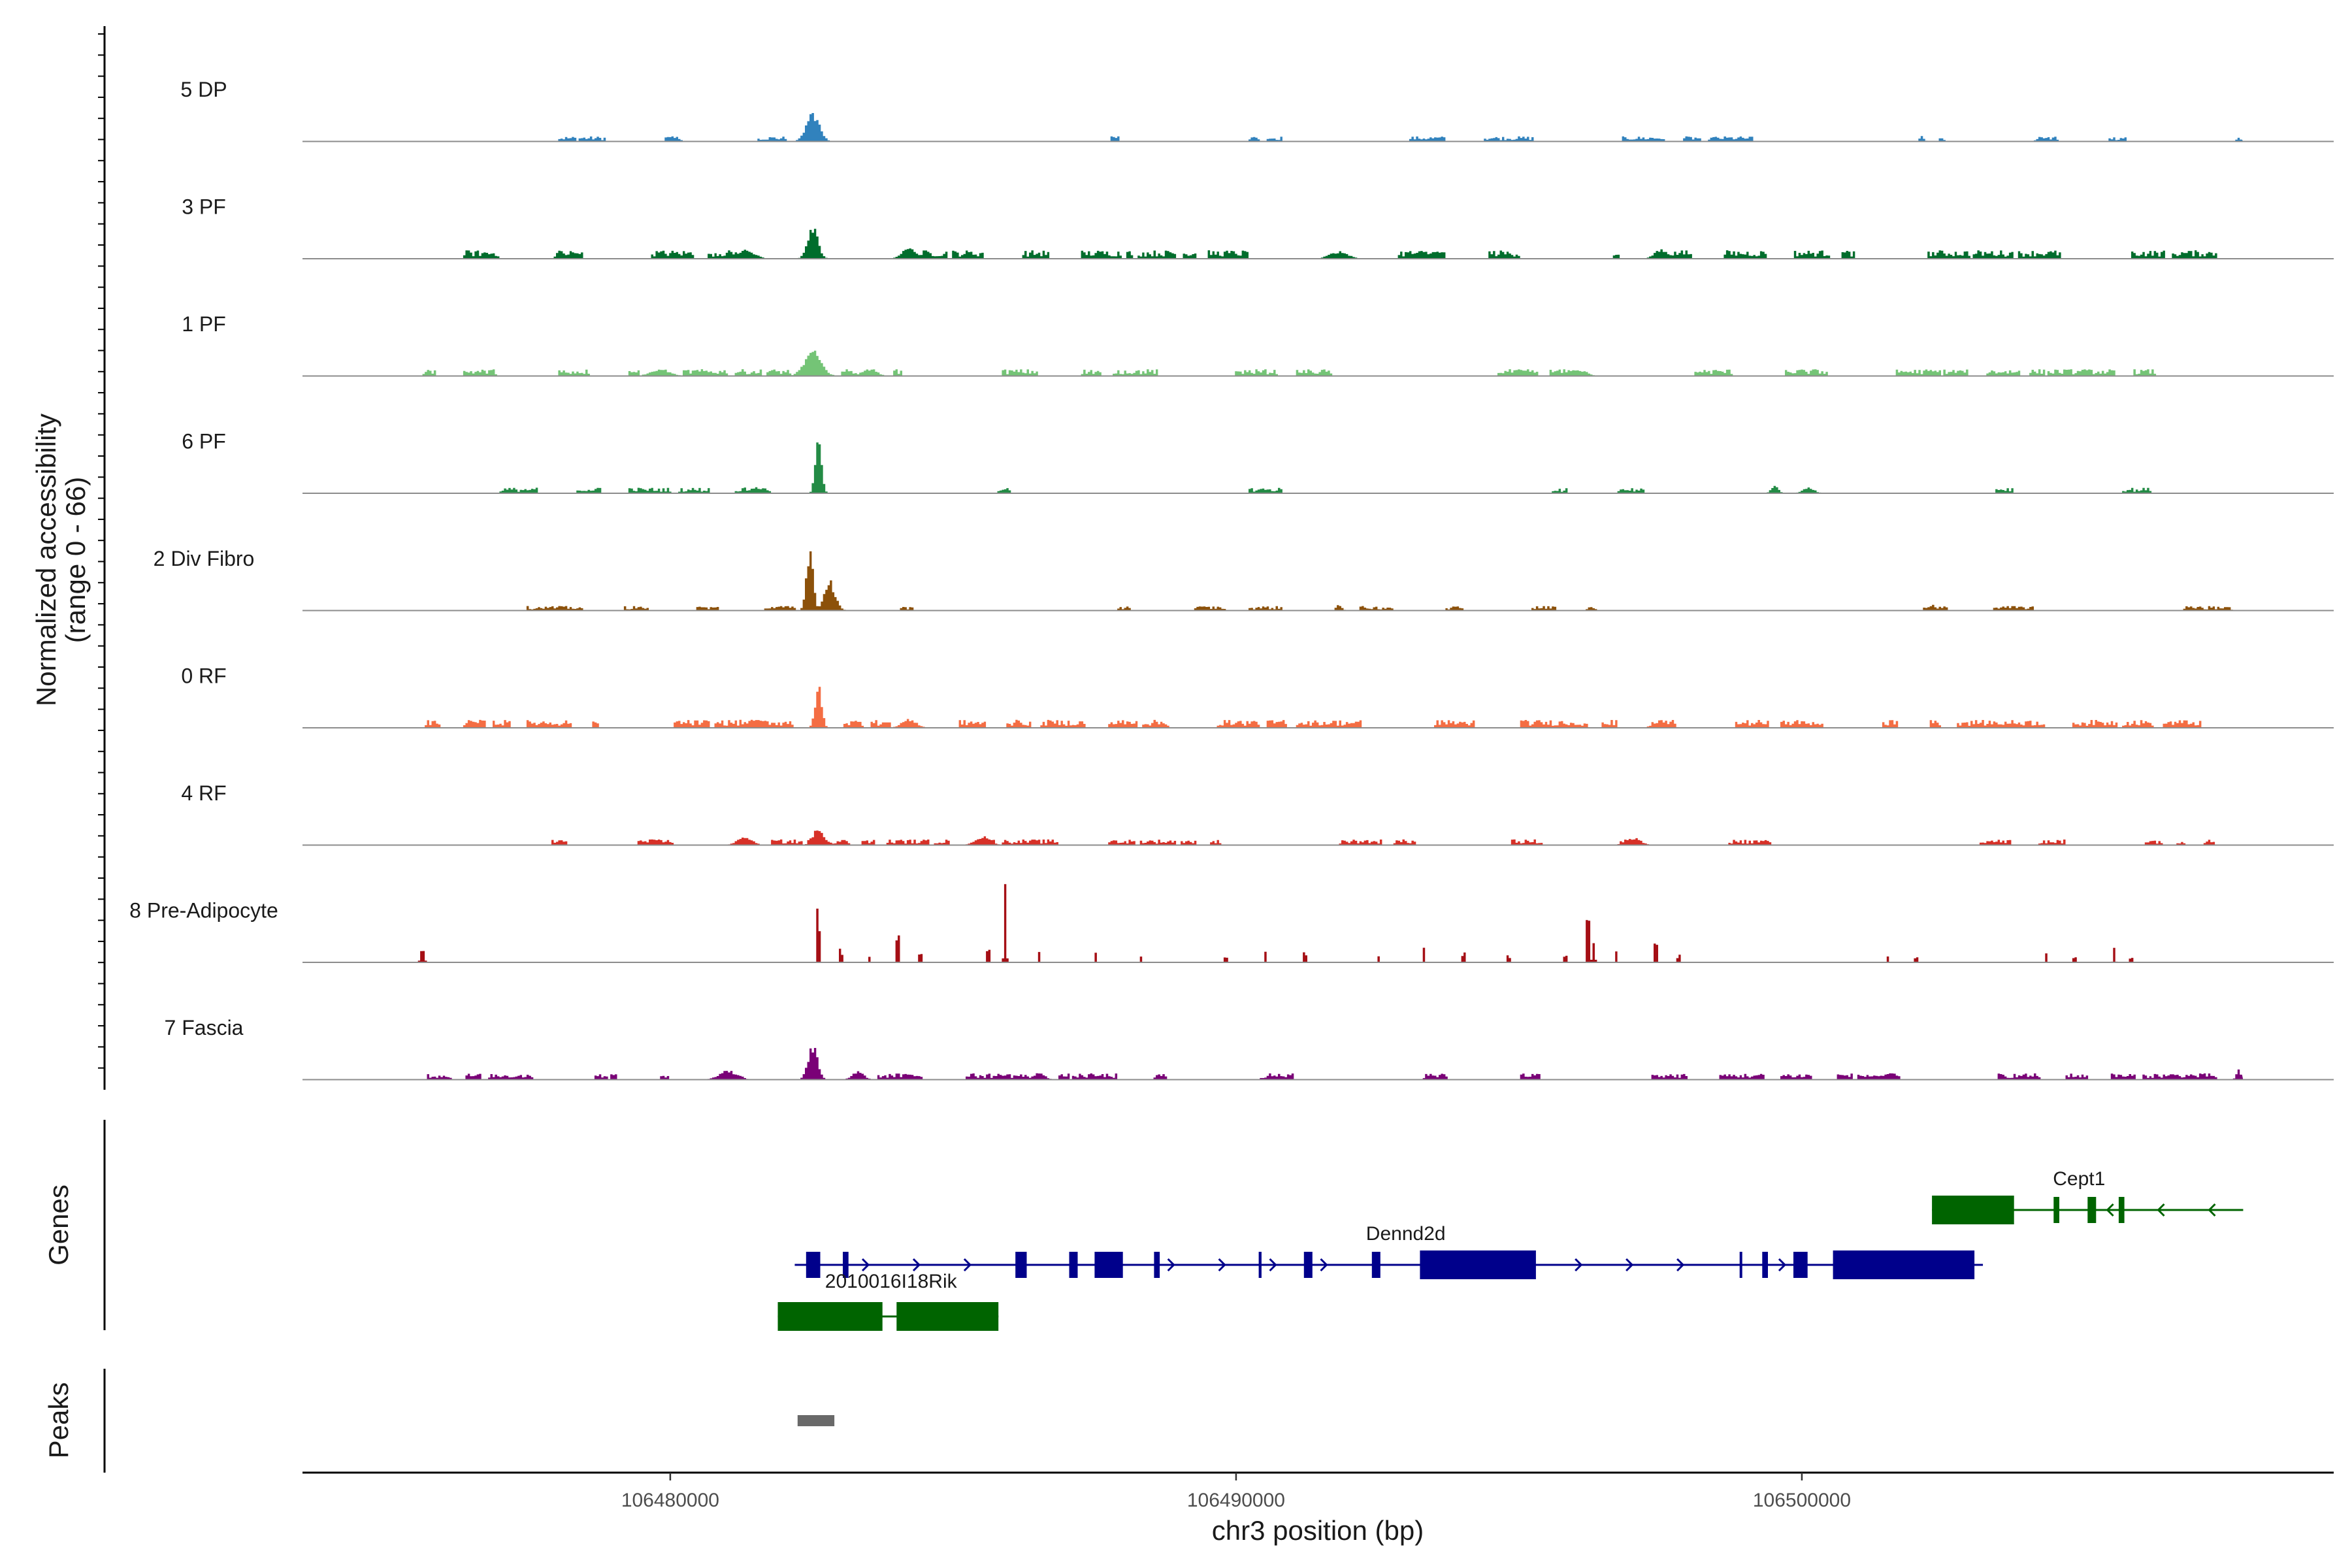 The image size is (2352, 1568). What do you see at coordinates (1802, 1500) in the screenshot?
I see `x-tick-label: 106500000` at bounding box center [1802, 1500].